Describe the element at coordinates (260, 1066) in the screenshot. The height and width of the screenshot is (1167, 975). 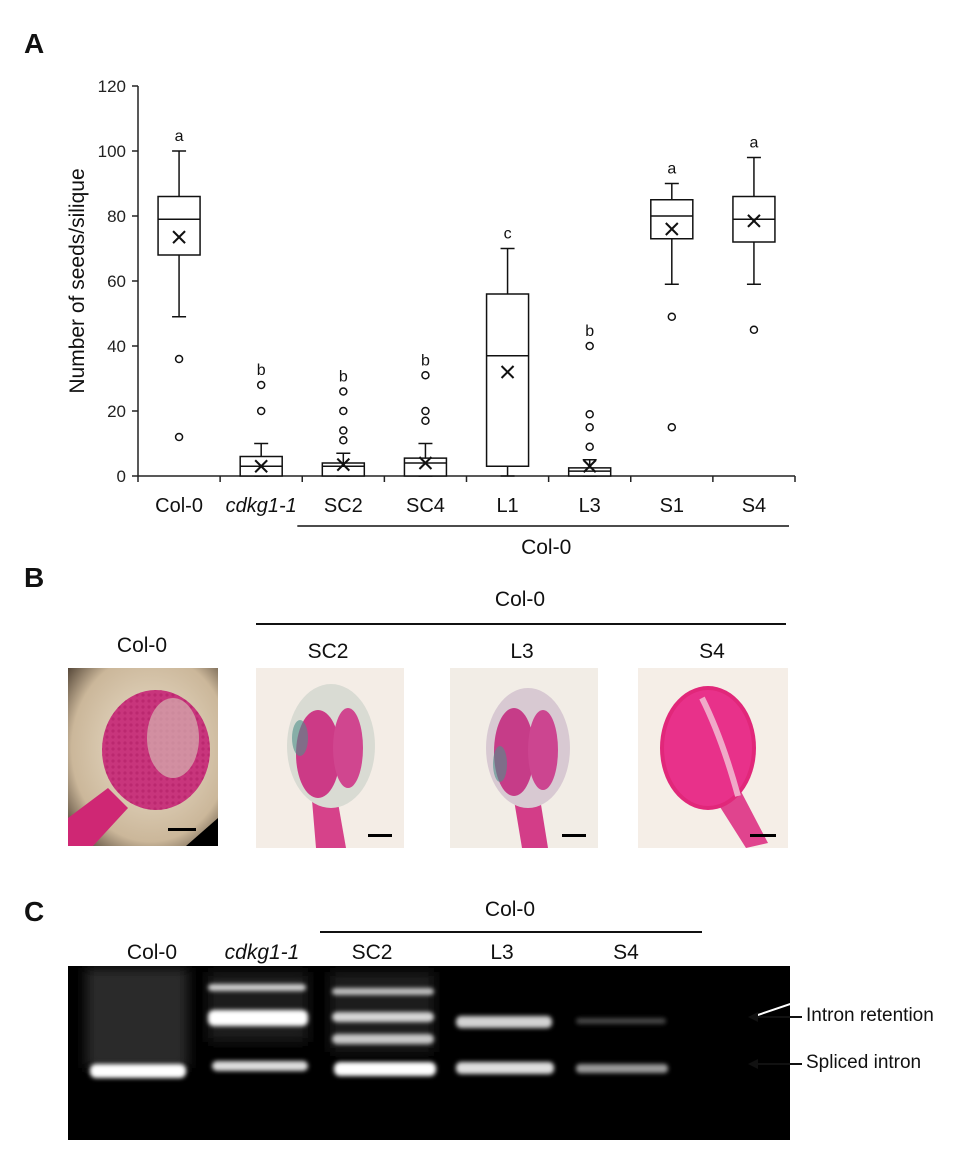
I see `band-cdkg1-1-spliced` at that location.